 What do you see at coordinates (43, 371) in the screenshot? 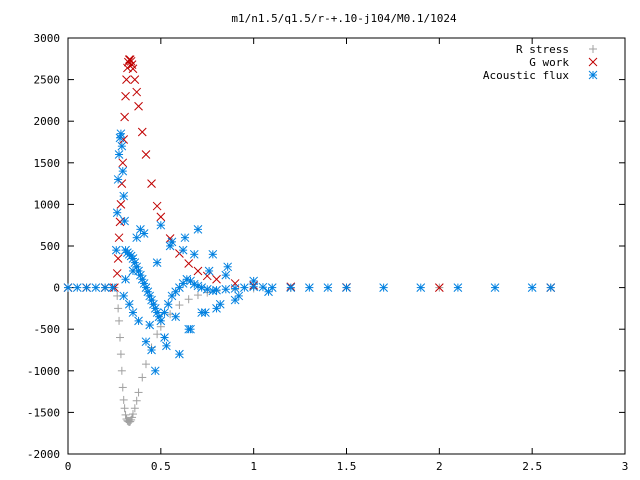
I see `y-tick-label: -1000` at bounding box center [43, 371].